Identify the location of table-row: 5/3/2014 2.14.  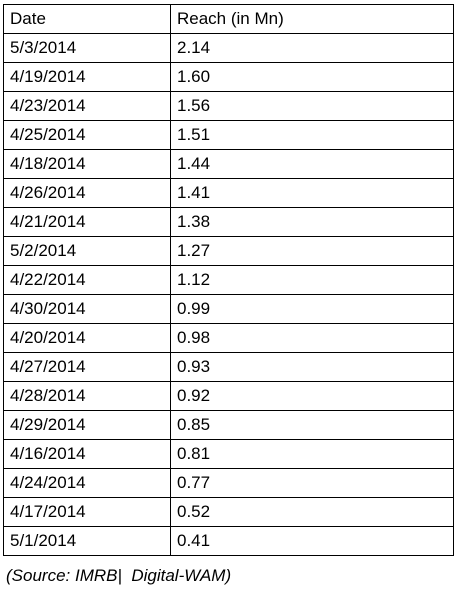
(228, 48).